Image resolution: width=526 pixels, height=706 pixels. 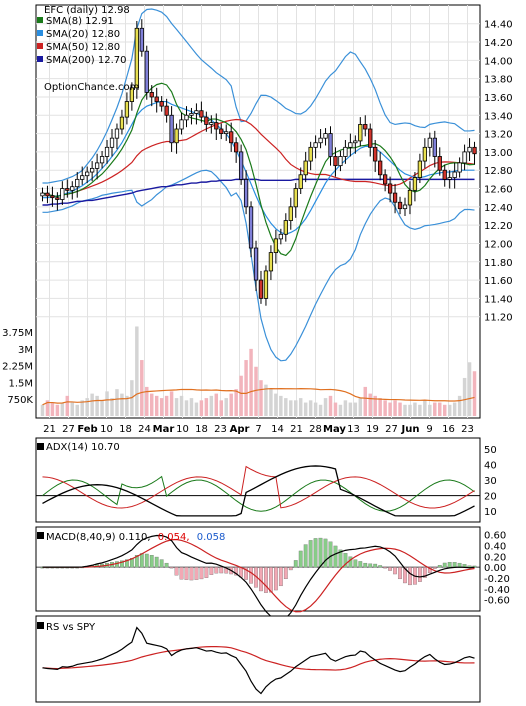 What do you see at coordinates (258, 487) in the screenshot?
I see `adx-di-minus-line` at bounding box center [258, 487].